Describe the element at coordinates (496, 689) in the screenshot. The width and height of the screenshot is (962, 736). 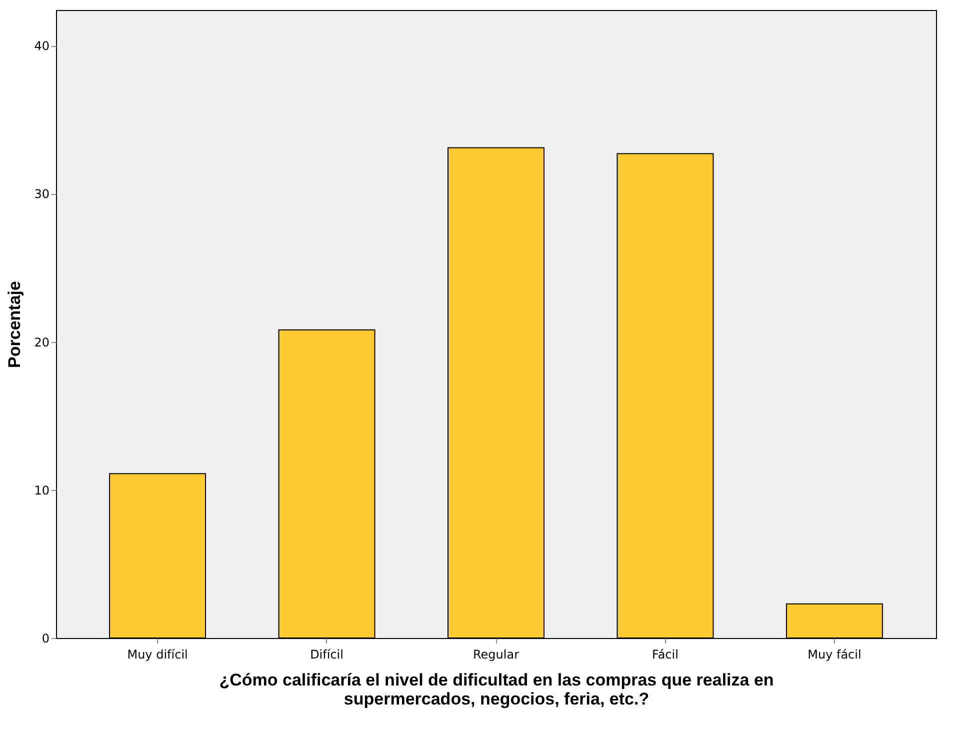
I see `x-axis-title: ¿Cómo calificaría el nivel de dificultad en las compras que realiza en supermercados, negocios, feria, etc.?` at that location.